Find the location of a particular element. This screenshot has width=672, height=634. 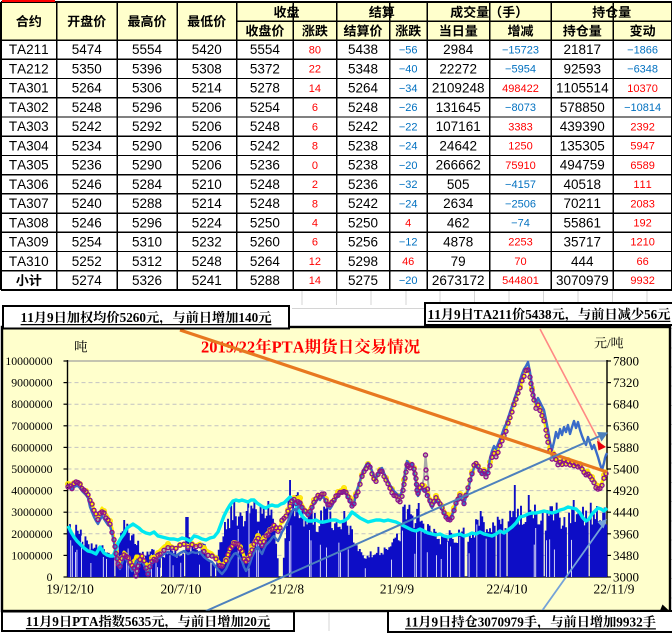

svg-text: 5420 is located at coordinates (207, 49).